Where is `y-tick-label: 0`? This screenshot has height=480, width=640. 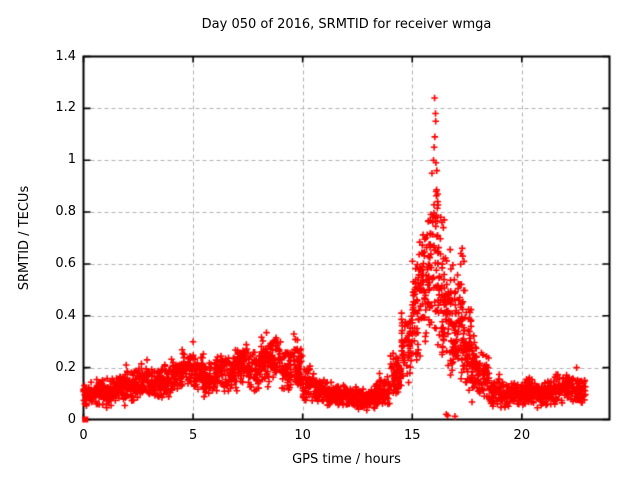 y-tick-label: 0 is located at coordinates (71, 419).